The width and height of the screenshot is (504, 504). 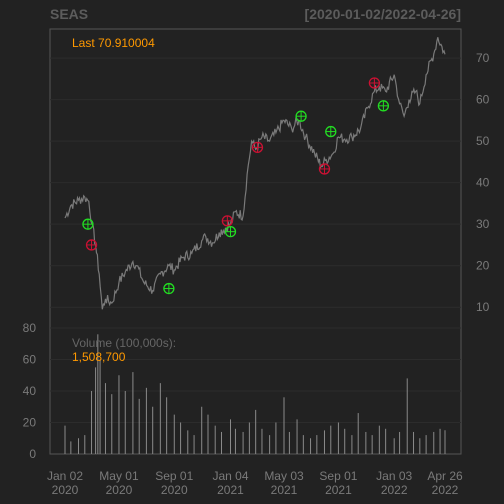 What do you see at coordinates (394, 476) in the screenshot?
I see `x-tick-month: Jan 03` at bounding box center [394, 476].